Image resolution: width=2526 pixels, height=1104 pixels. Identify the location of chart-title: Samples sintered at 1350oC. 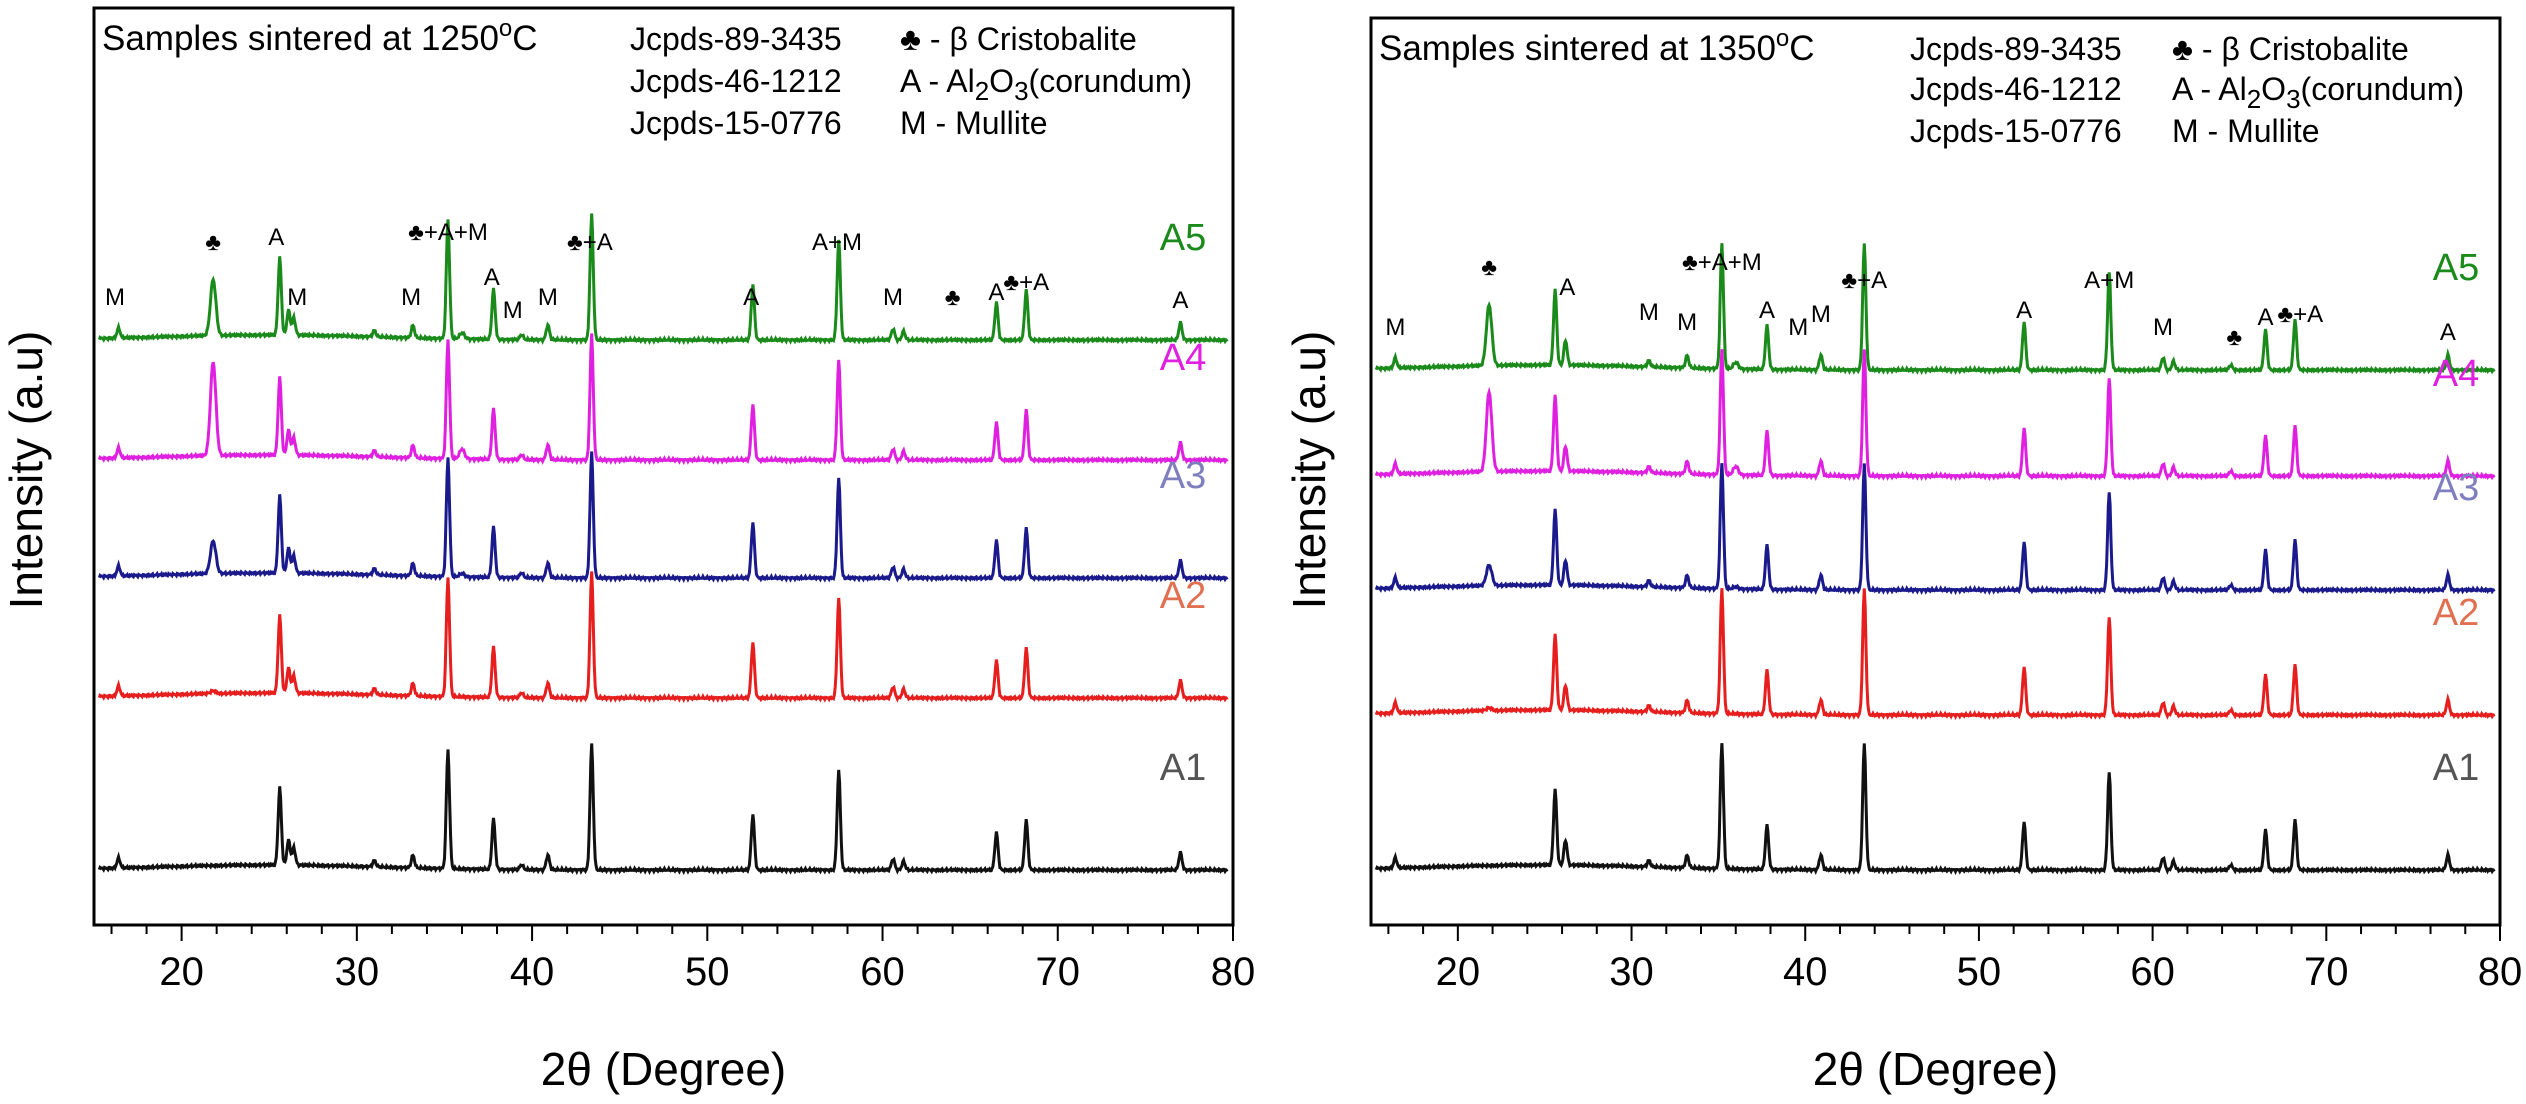
(1597, 46).